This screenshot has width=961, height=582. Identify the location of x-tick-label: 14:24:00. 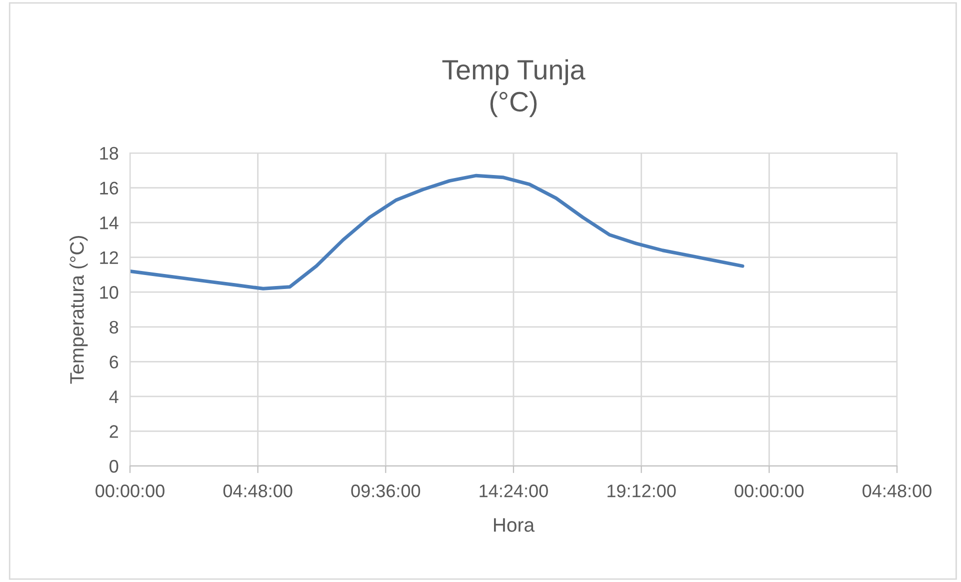
(514, 491).